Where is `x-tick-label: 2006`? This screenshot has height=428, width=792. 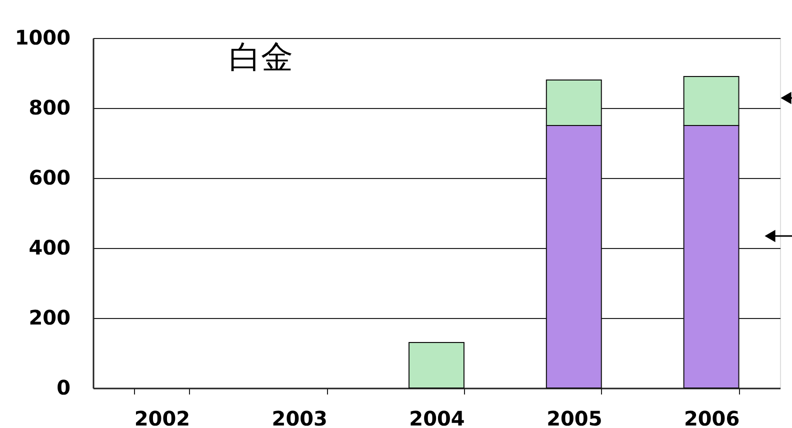
x-tick-label: 2006 is located at coordinates (712, 417).